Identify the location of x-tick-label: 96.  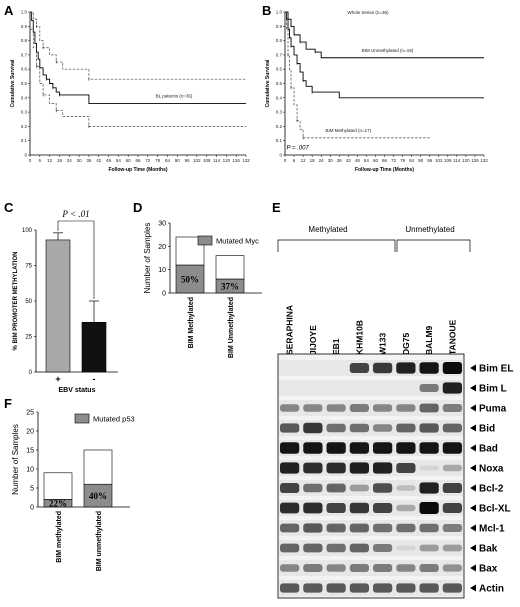
(188, 160).